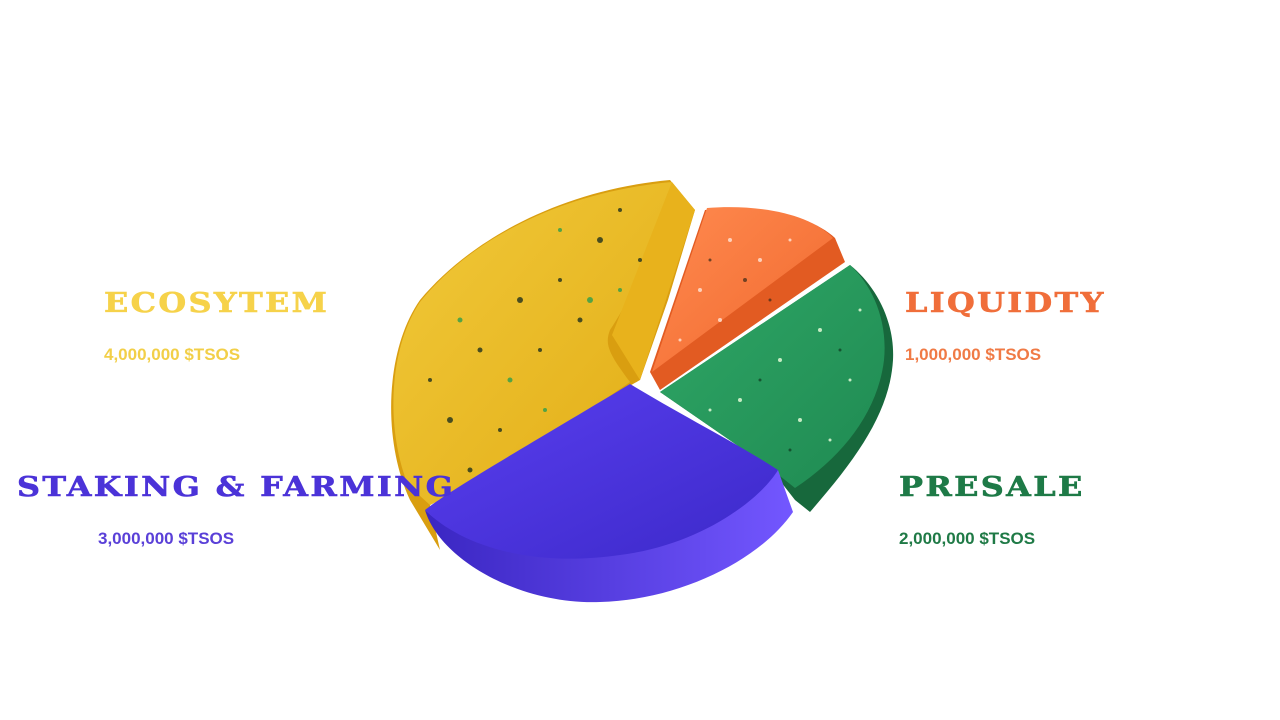 The width and height of the screenshot is (1280, 720). What do you see at coordinates (1004, 326) in the screenshot?
I see `slice-label-liquidity: LIQUIDTY 1,000,000 $TSOS` at bounding box center [1004, 326].